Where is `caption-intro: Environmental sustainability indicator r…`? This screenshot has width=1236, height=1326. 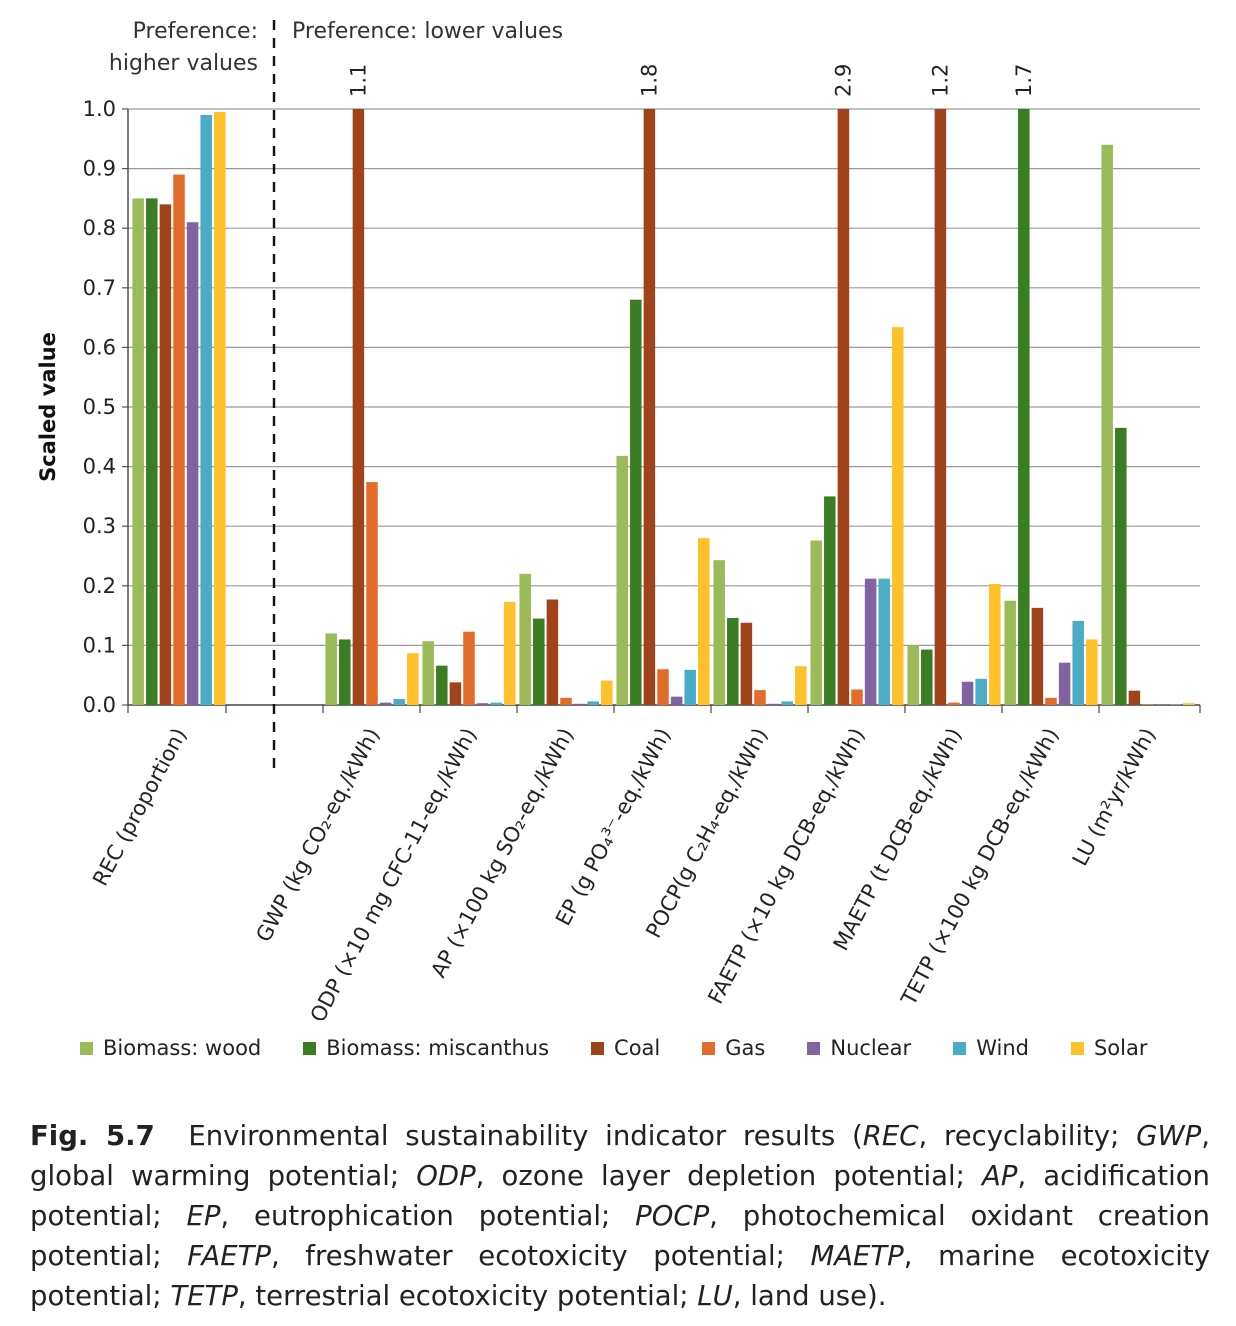
caption-intro: Environmental sustainability indicator r… is located at coordinates (525, 1136).